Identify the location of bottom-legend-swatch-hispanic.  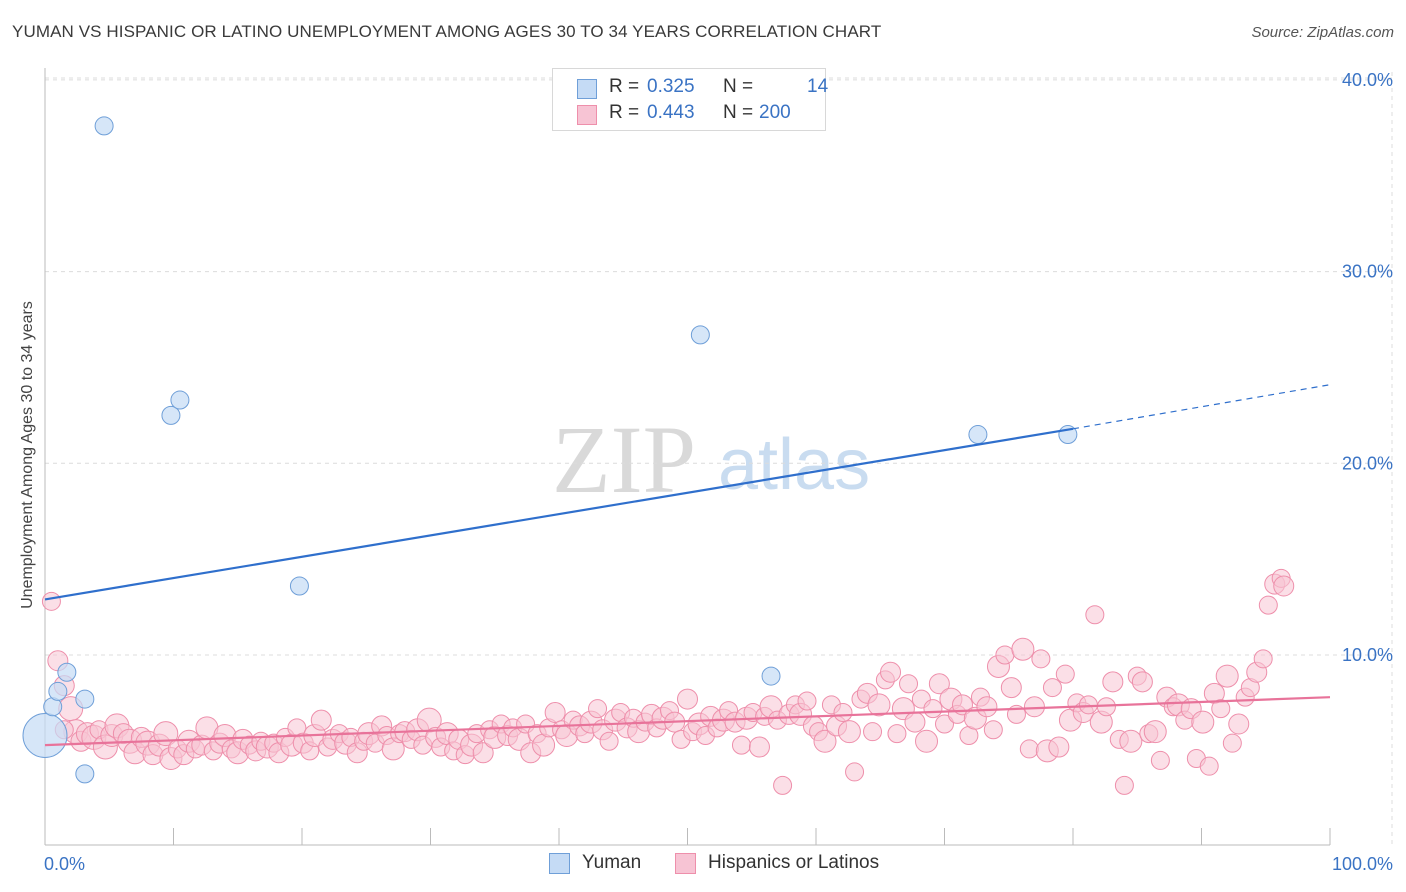
(685, 863).